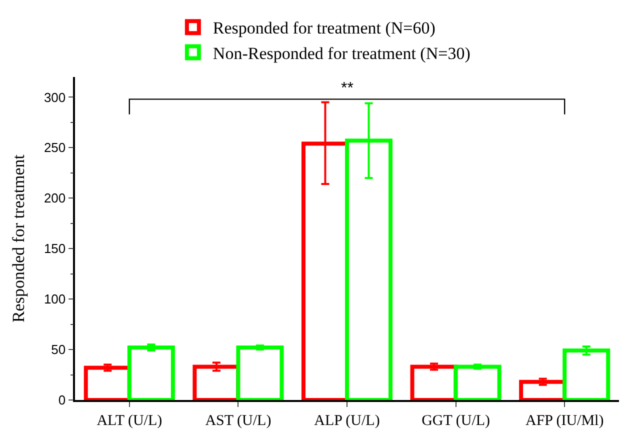 Image resolution: width=629 pixels, height=439 pixels. Describe the element at coordinates (55, 97) in the screenshot. I see `y-tick-label: 300` at that location.